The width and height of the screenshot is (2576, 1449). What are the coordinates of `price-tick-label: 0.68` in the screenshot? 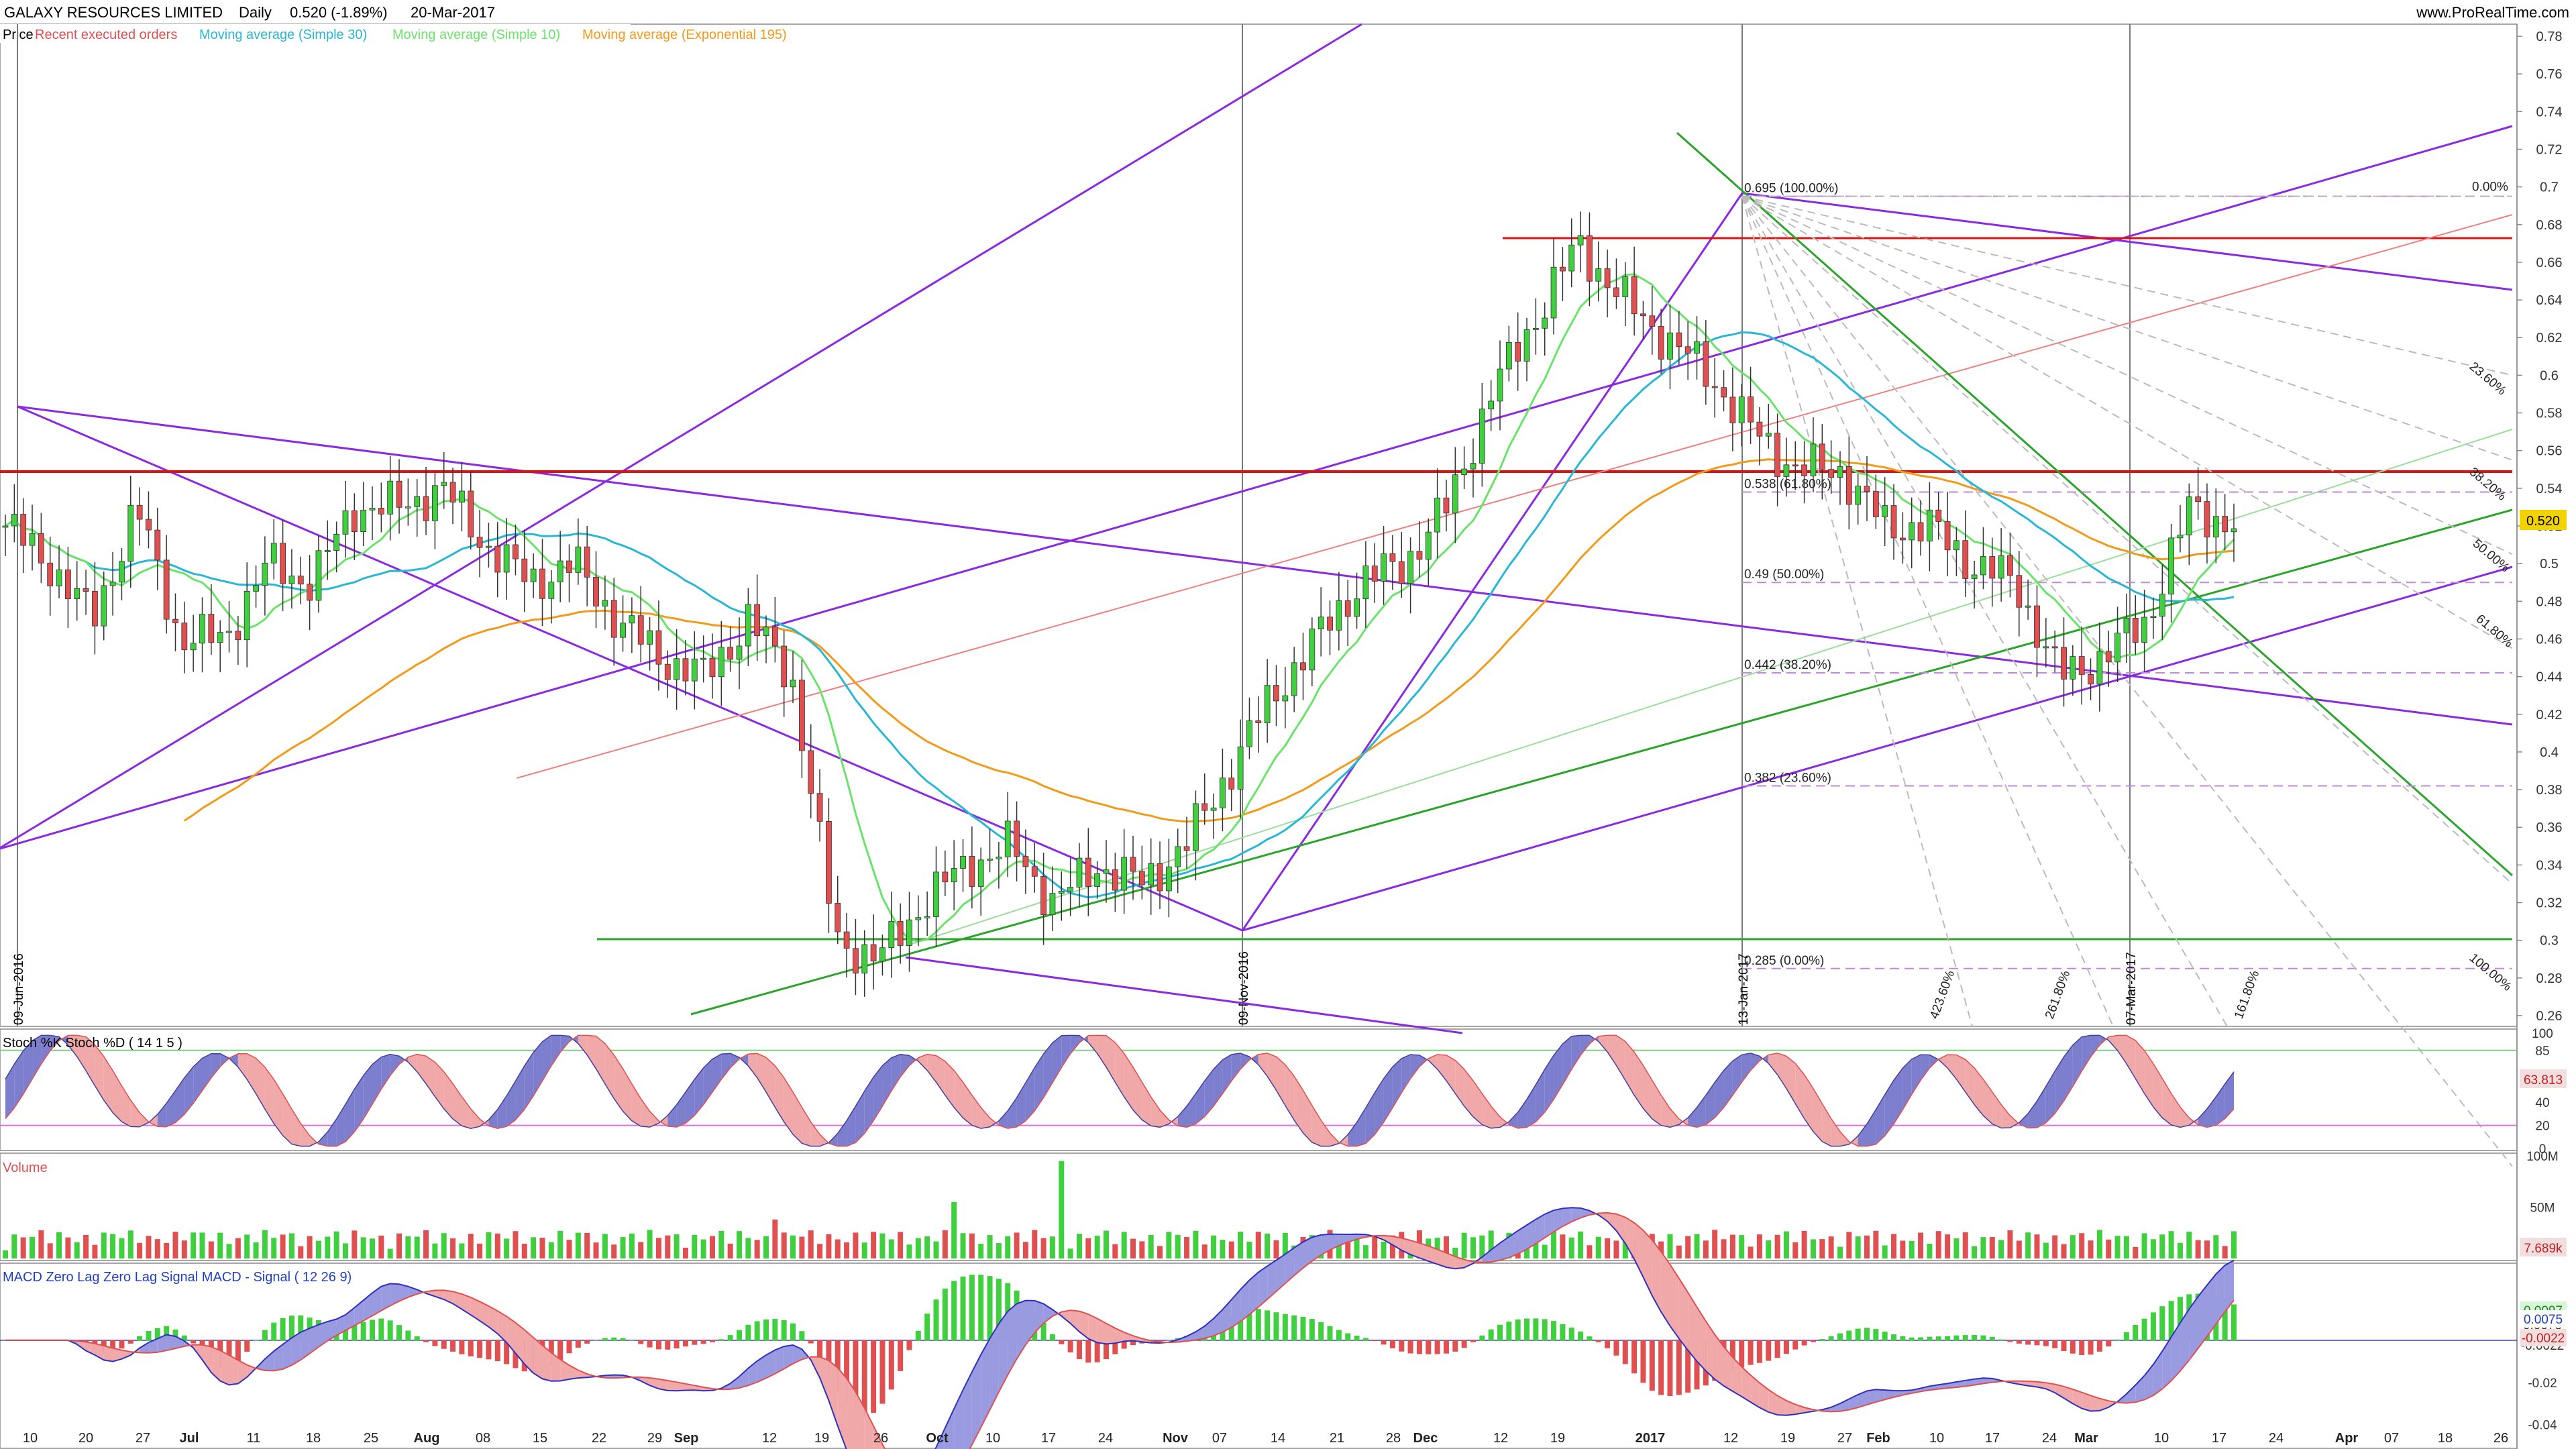 It's located at (2549, 225).